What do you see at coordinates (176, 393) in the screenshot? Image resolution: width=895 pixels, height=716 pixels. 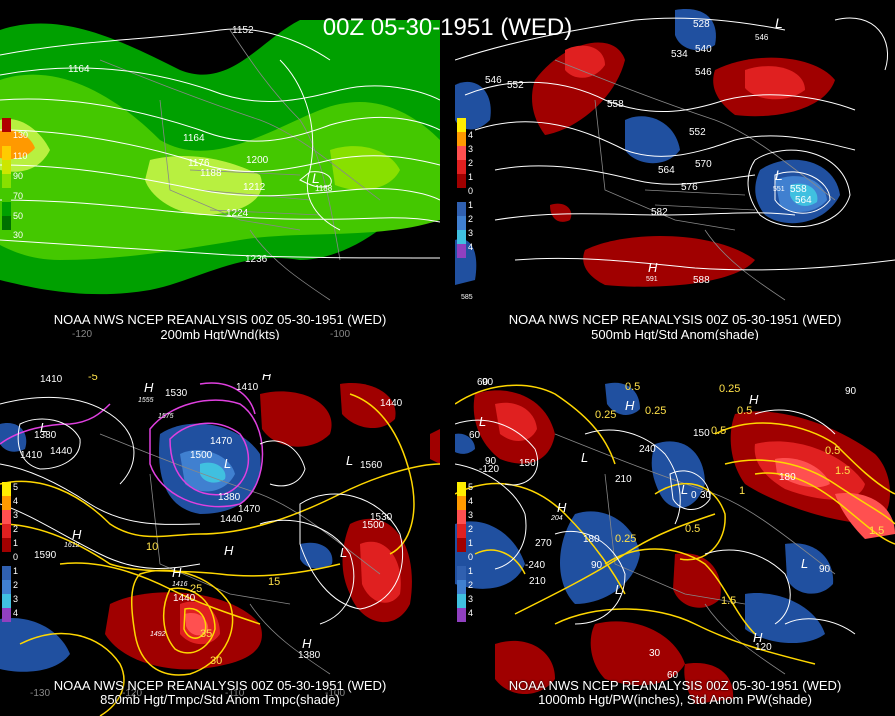 I see `contour-label: 1530` at bounding box center [176, 393].